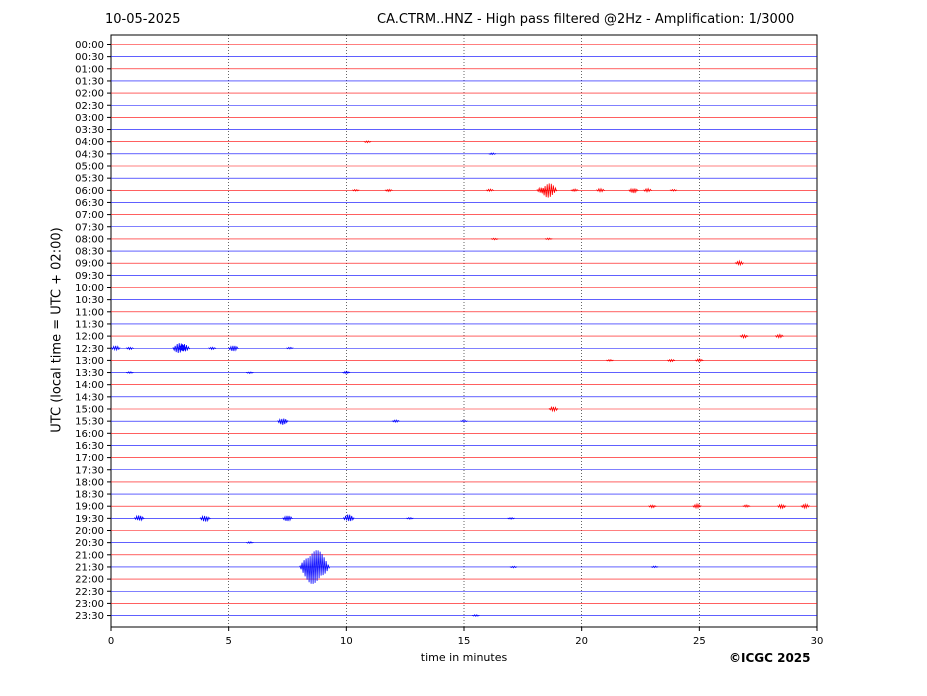  What do you see at coordinates (89, 470) in the screenshot?
I see `y-tick-label: 17:30` at bounding box center [89, 470].